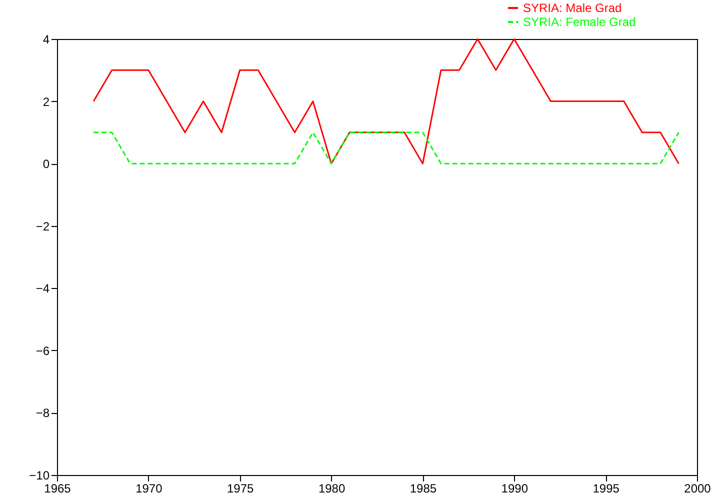 This screenshot has height=504, width=720. I want to click on x-tick-label: 1965, so click(58, 489).